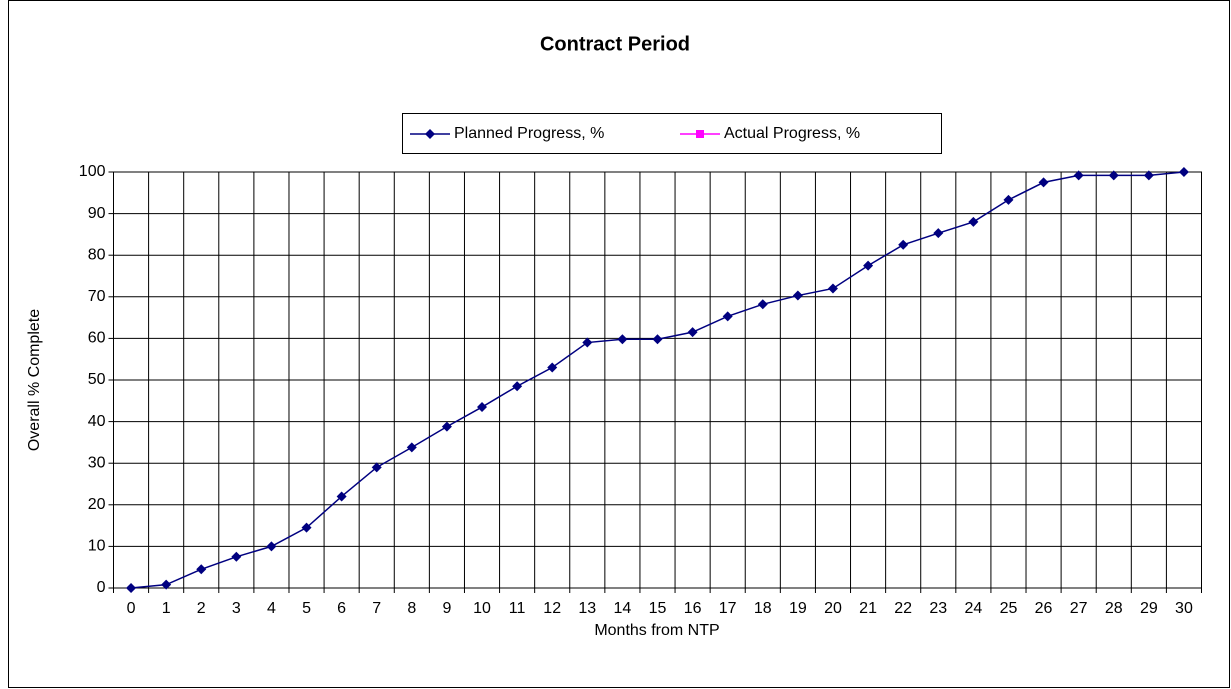  Describe the element at coordinates (1079, 608) in the screenshot. I see `x-tick-label: 27` at that location.